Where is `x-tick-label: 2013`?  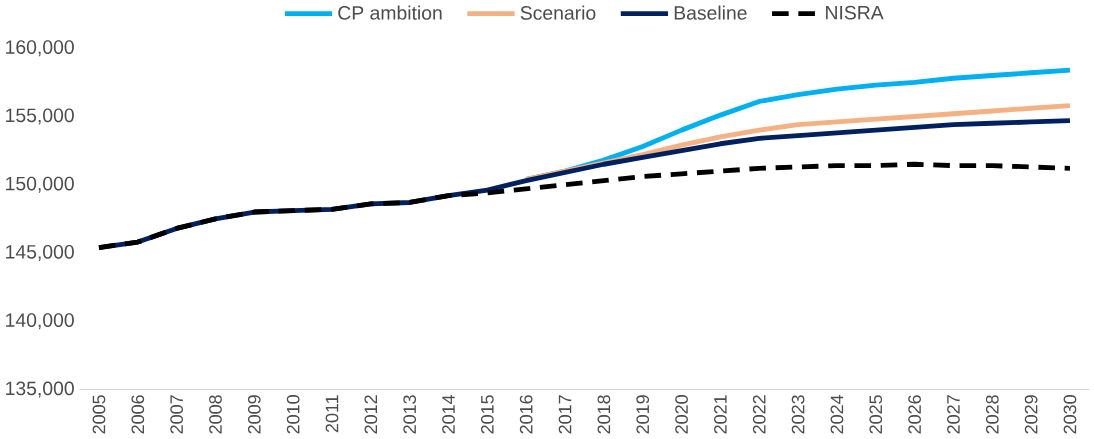
x-tick-label: 2013 is located at coordinates (410, 414).